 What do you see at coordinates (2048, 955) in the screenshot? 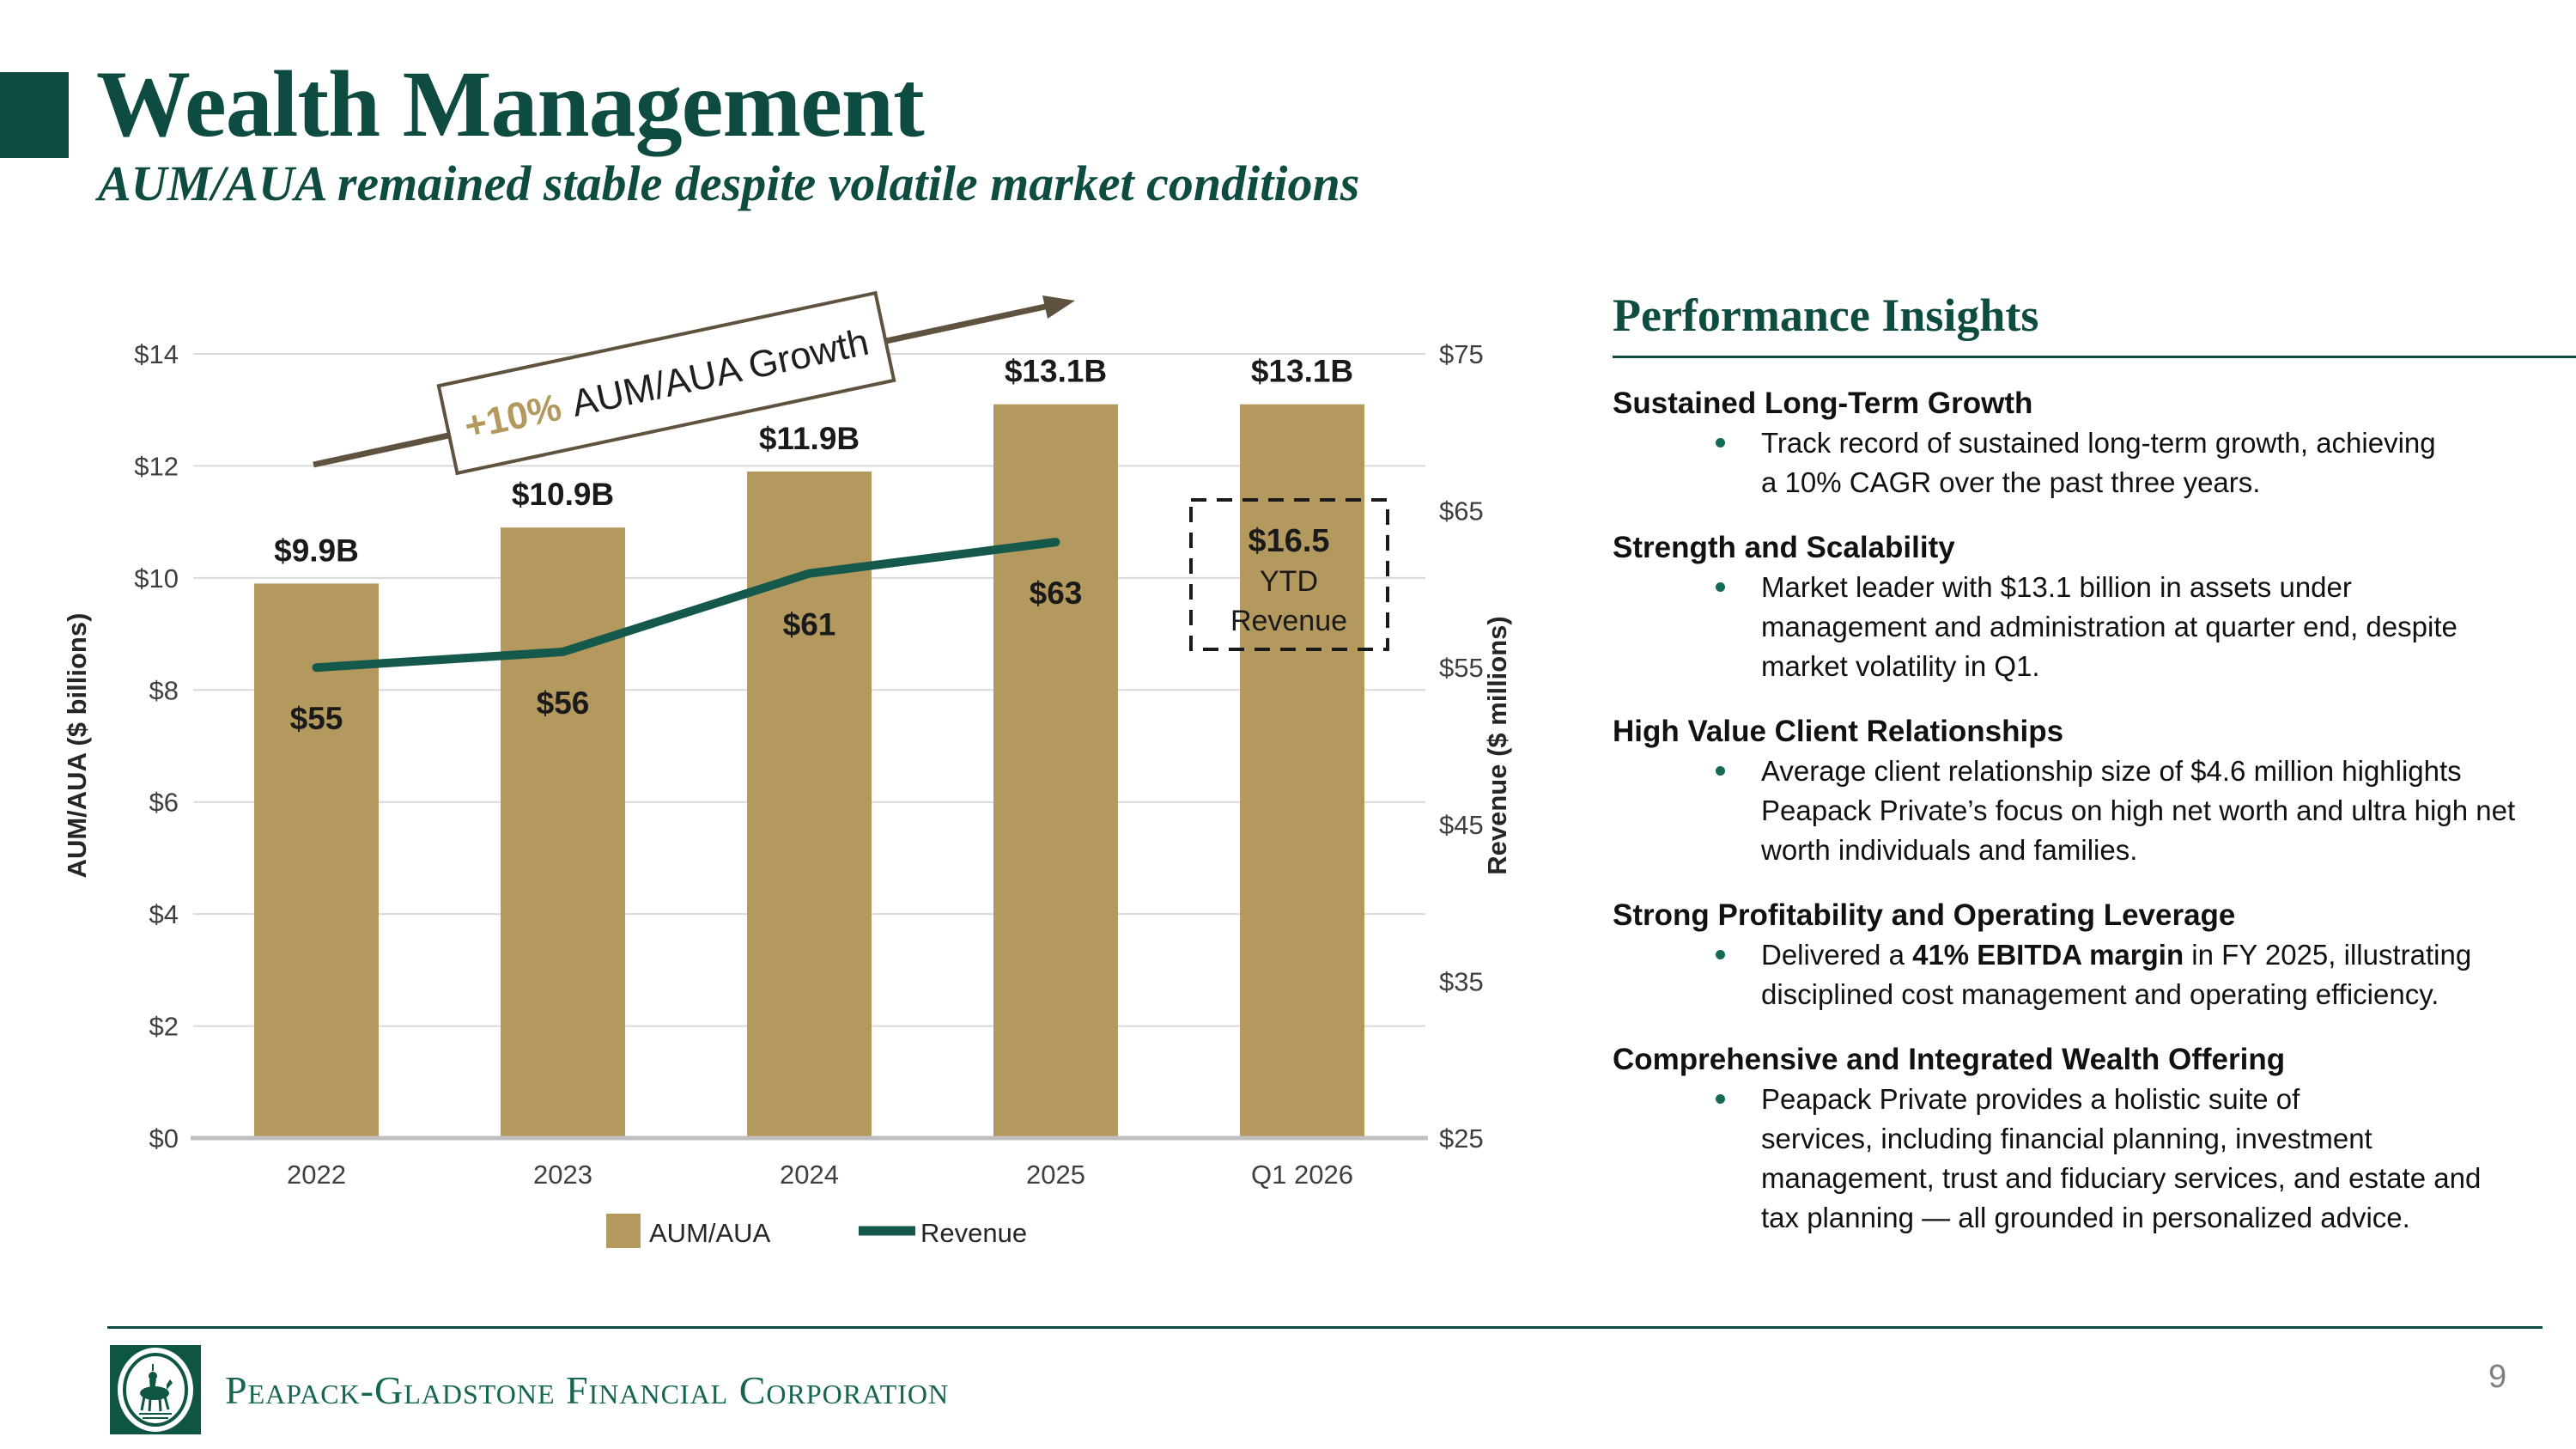
I see `insight-text-segment: 41% EBITDA margin` at bounding box center [2048, 955].